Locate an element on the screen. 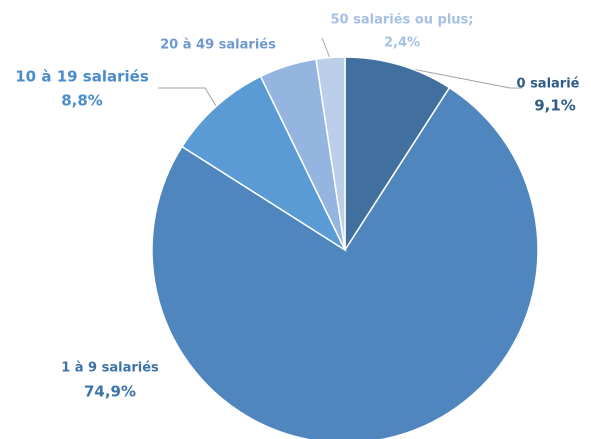  category-label: 10 à 19 salariés is located at coordinates (82, 77).